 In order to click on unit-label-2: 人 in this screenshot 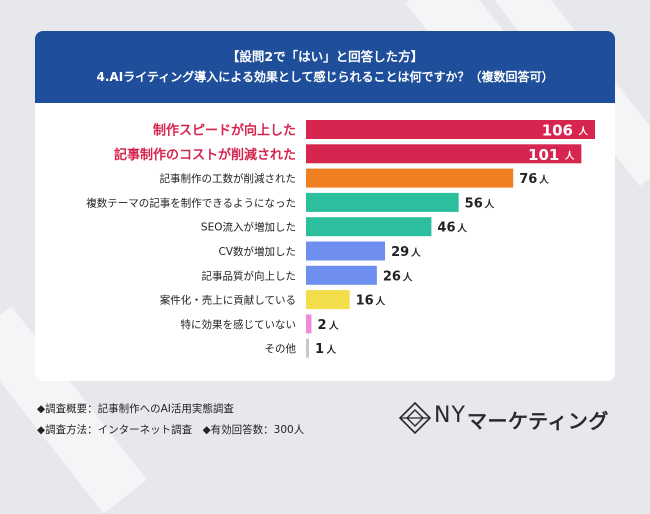, I will do `click(544, 180)`.